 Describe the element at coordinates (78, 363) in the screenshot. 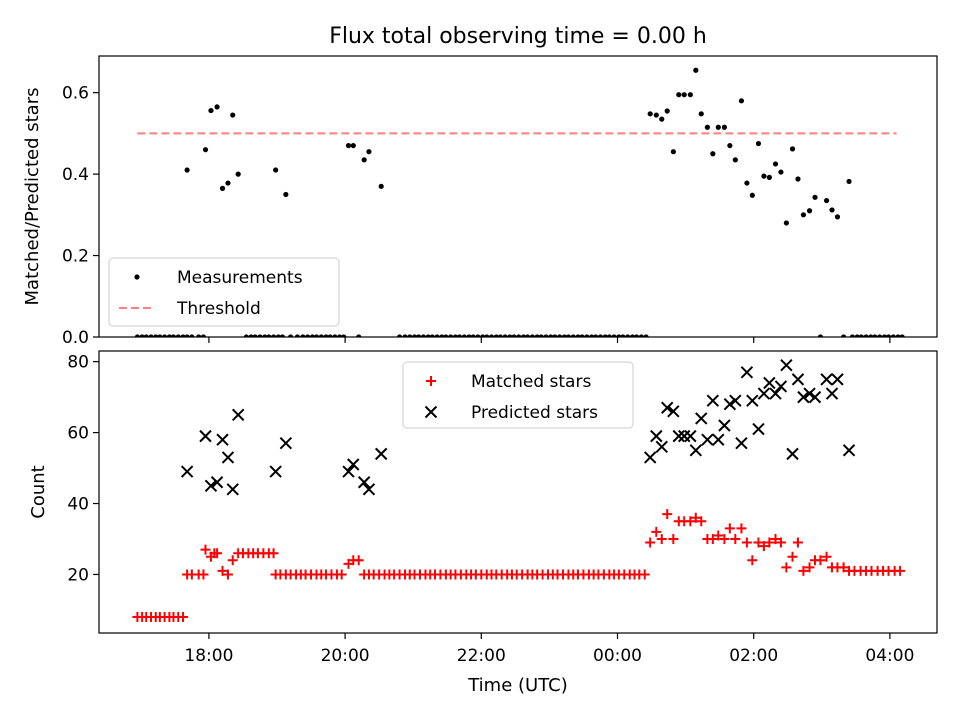

I see `y-tick-label: 80` at that location.